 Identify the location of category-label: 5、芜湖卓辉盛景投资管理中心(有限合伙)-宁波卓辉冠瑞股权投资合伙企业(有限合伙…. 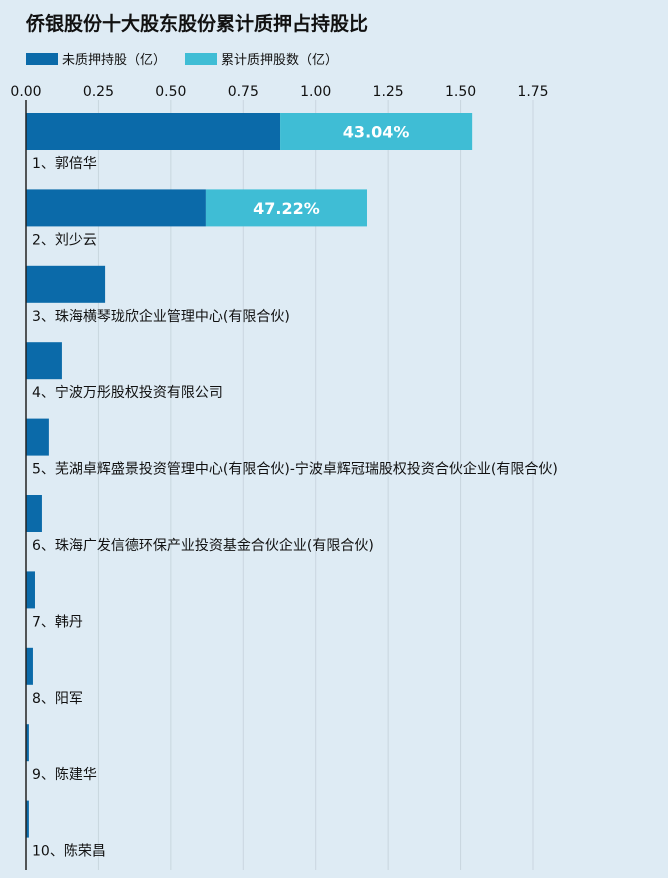
(295, 469).